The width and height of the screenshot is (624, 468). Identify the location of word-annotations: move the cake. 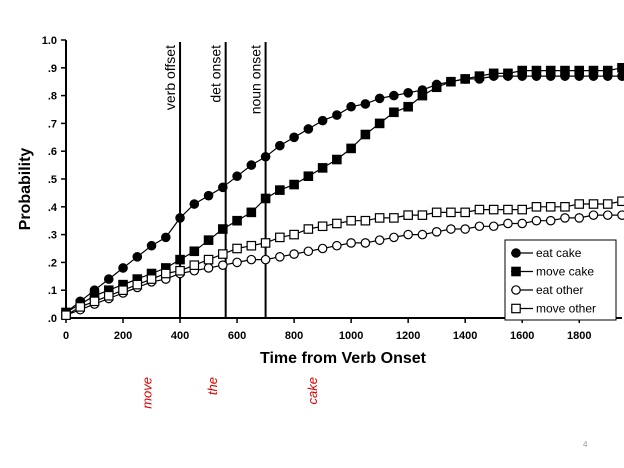
(230, 393).